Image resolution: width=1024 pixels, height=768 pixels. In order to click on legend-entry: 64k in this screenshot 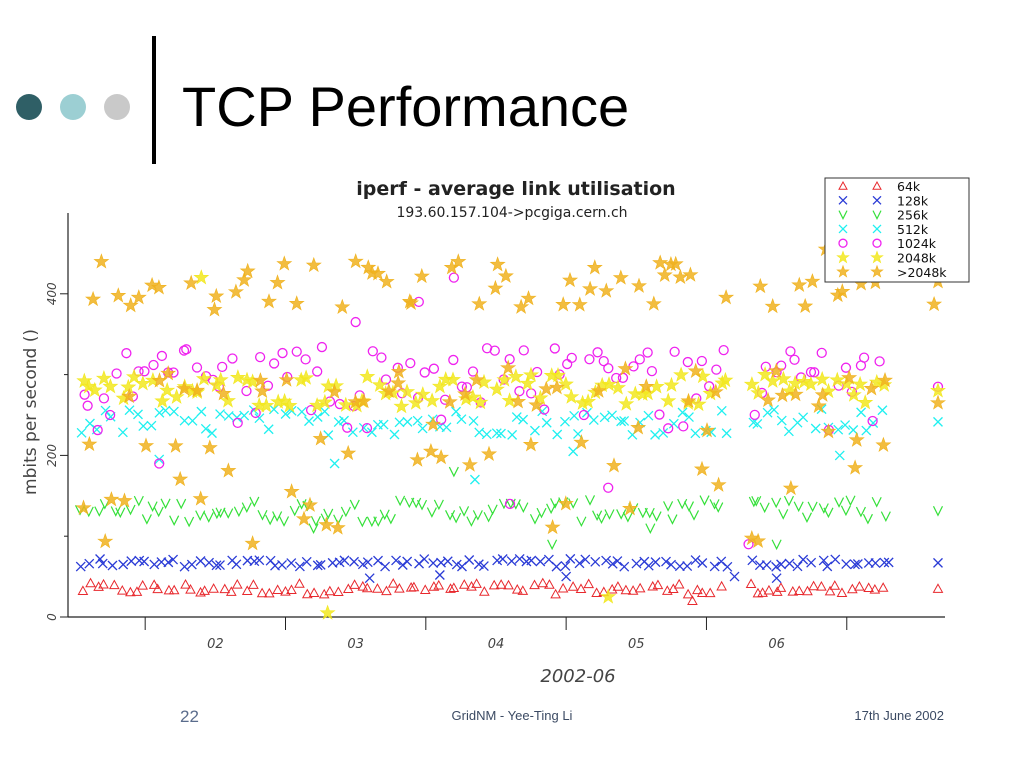, I will do `click(879, 186)`.